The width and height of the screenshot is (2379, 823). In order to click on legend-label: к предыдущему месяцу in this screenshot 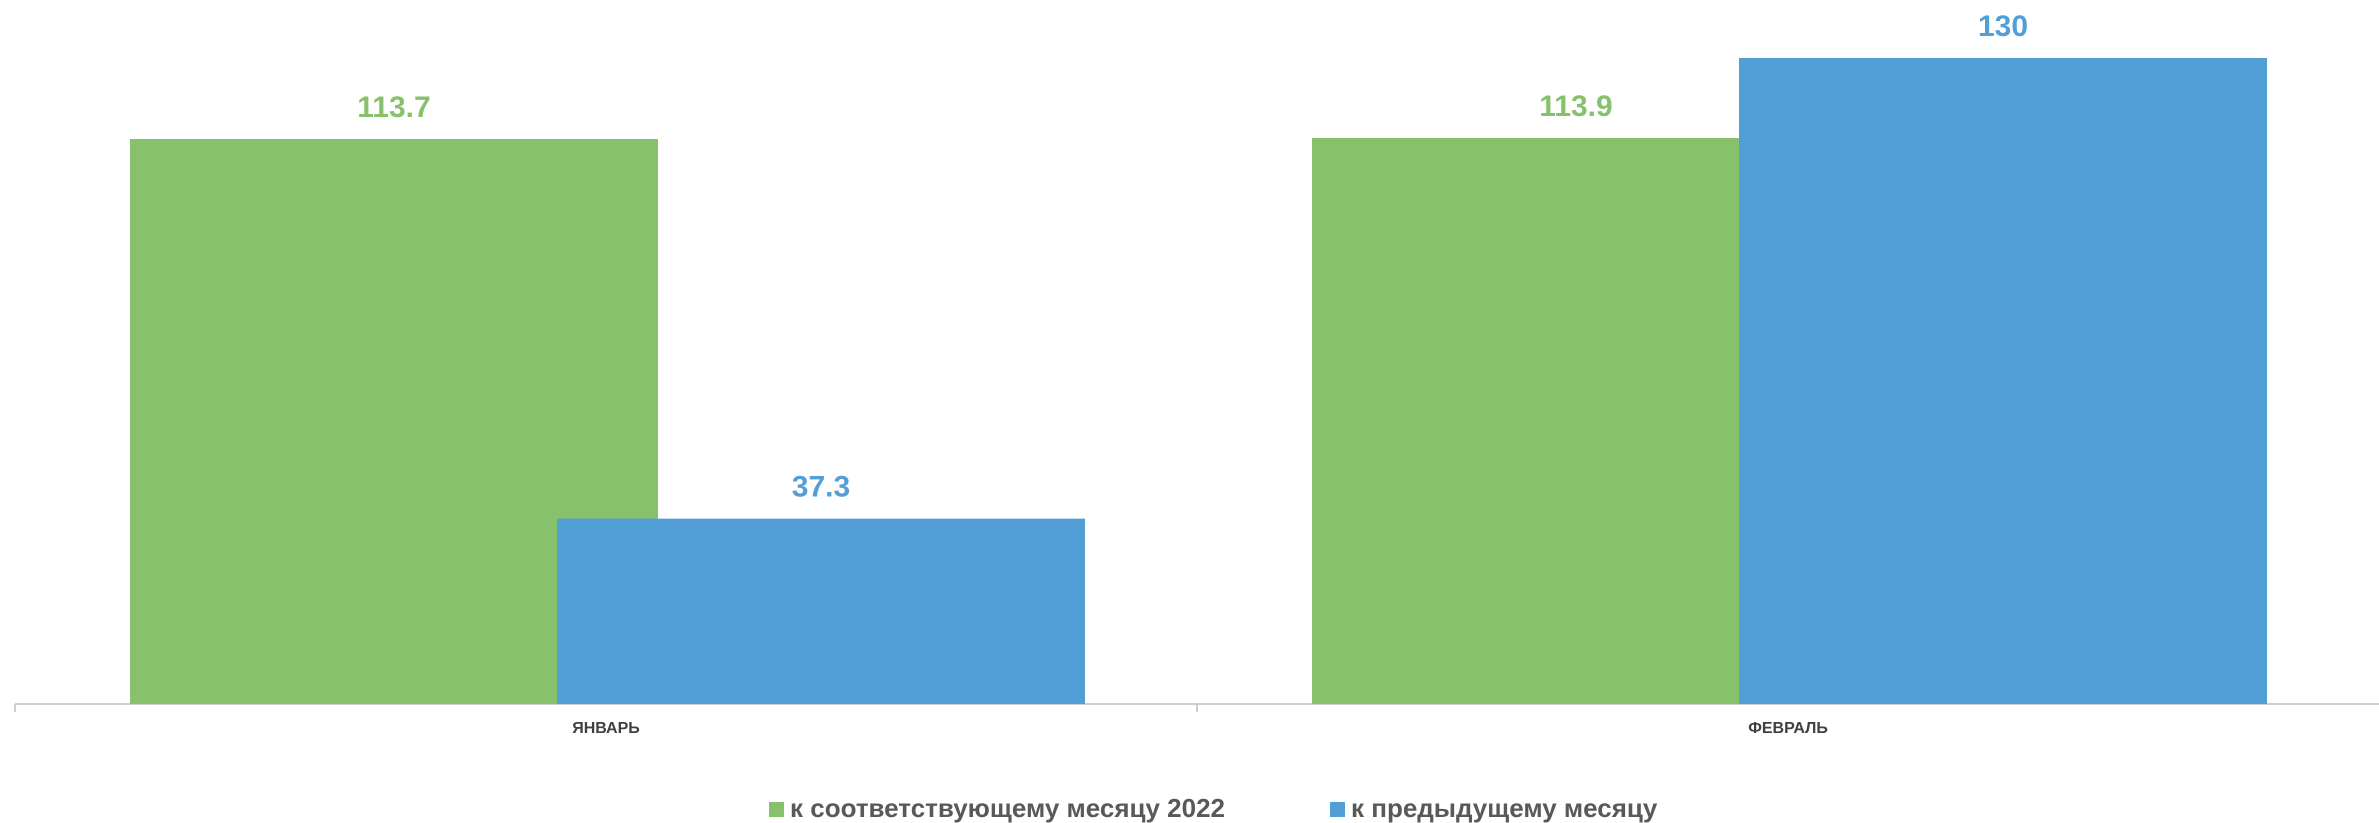, I will do `click(1504, 808)`.